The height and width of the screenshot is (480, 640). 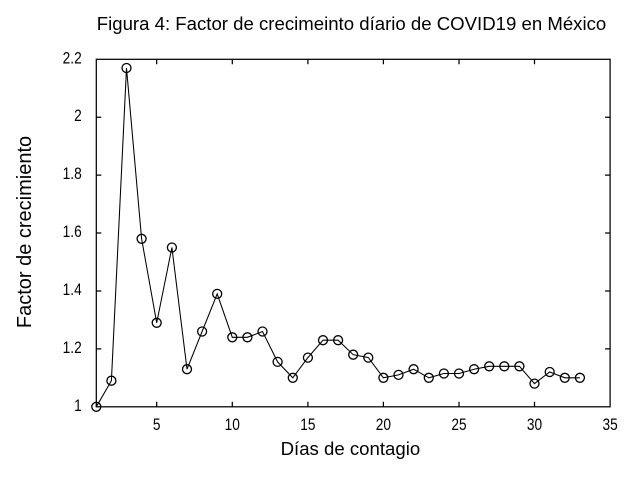 I want to click on svg-text: 20, so click(x=383, y=425).